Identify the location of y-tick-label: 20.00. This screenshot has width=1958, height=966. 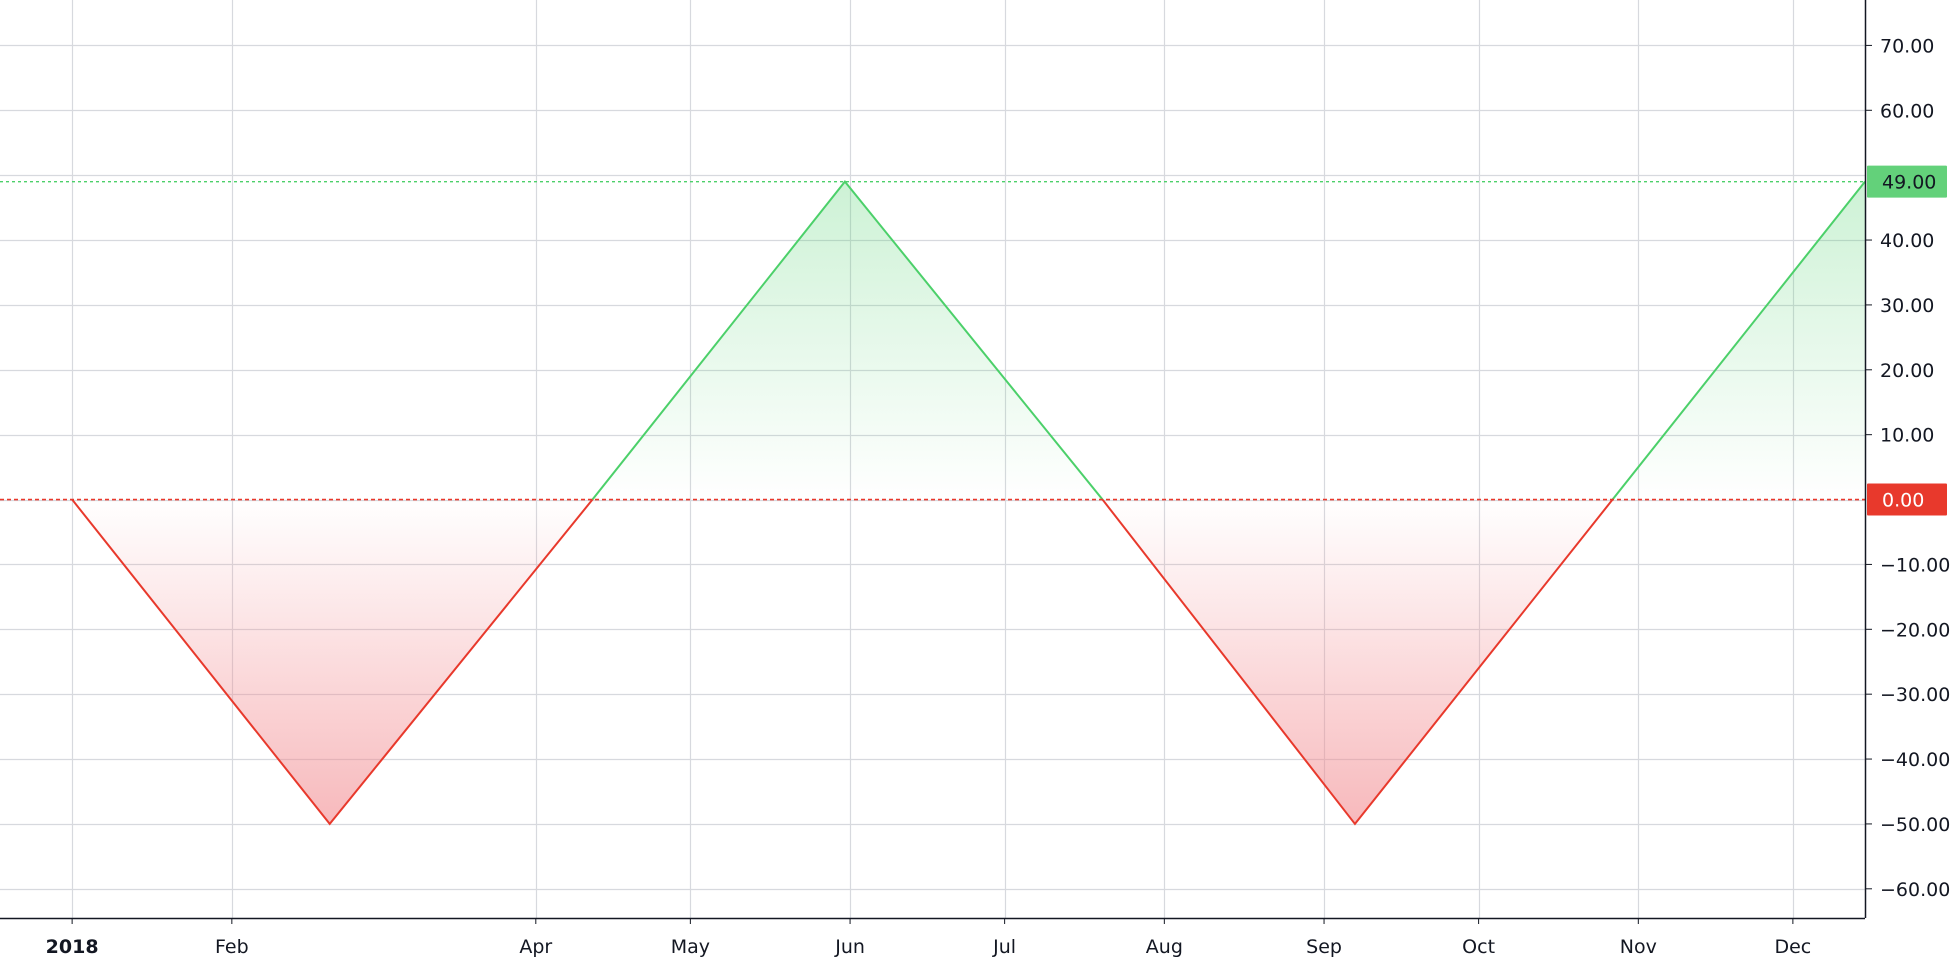
(1907, 371).